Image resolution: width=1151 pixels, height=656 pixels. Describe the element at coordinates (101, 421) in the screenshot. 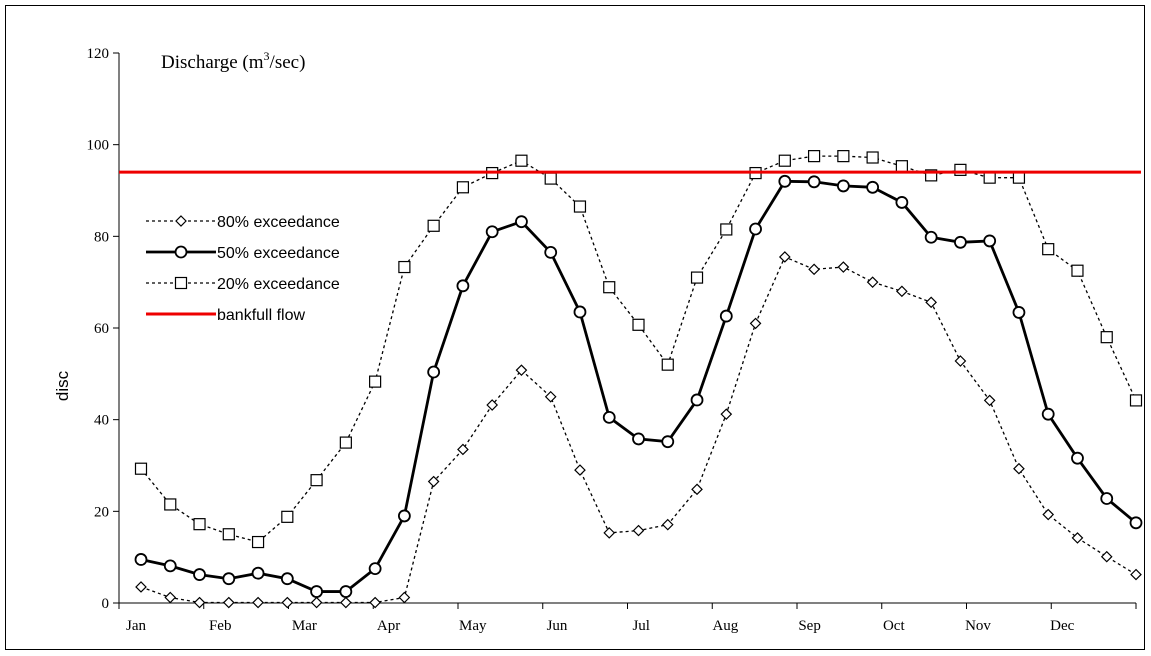

I see `y-tick-label: 40` at that location.